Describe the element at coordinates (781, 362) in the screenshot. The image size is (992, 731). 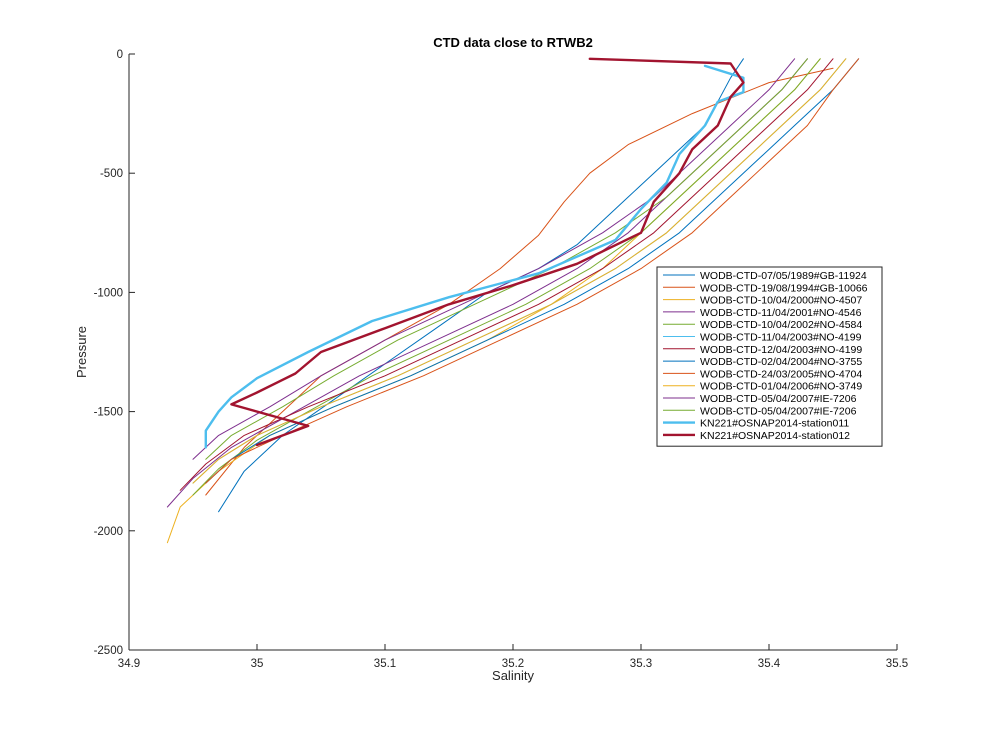
I see `legend-label-8: WODB-CTD-02/04/2004#NO-3755` at that location.